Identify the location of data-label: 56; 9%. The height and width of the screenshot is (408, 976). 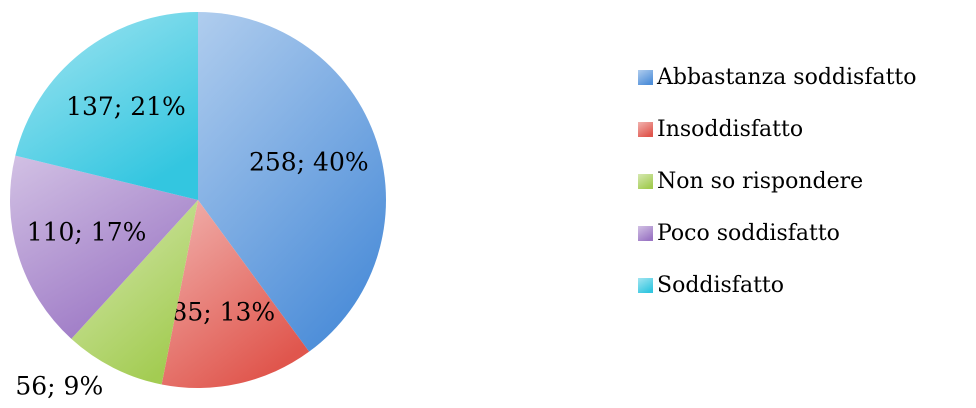
(59, 386).